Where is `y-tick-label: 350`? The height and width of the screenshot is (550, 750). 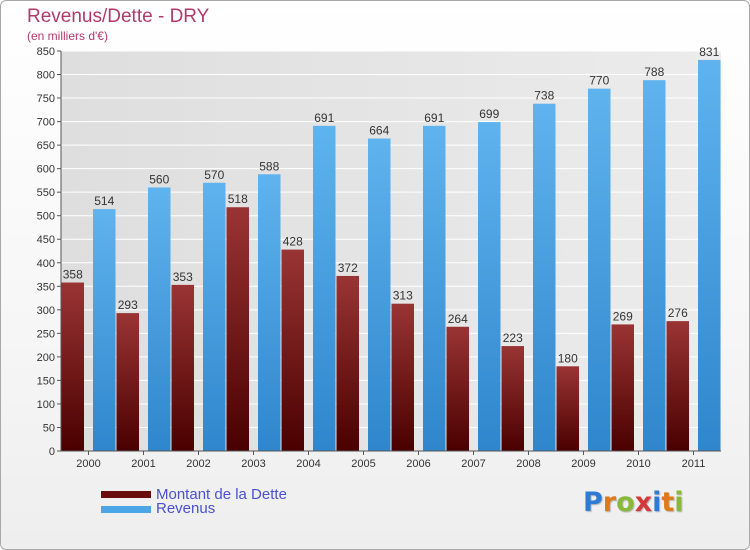 y-tick-label: 350 is located at coordinates (46, 287).